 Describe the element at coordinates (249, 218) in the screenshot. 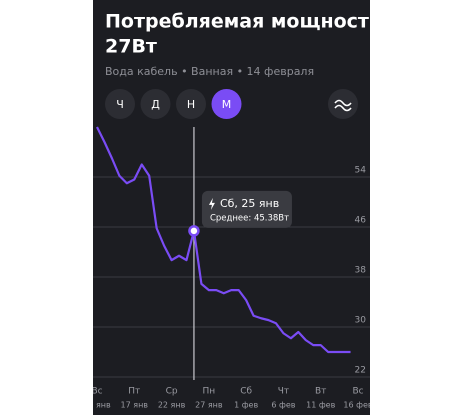

I see `tooltip-text: Среднее: 45.38Вт` at that location.